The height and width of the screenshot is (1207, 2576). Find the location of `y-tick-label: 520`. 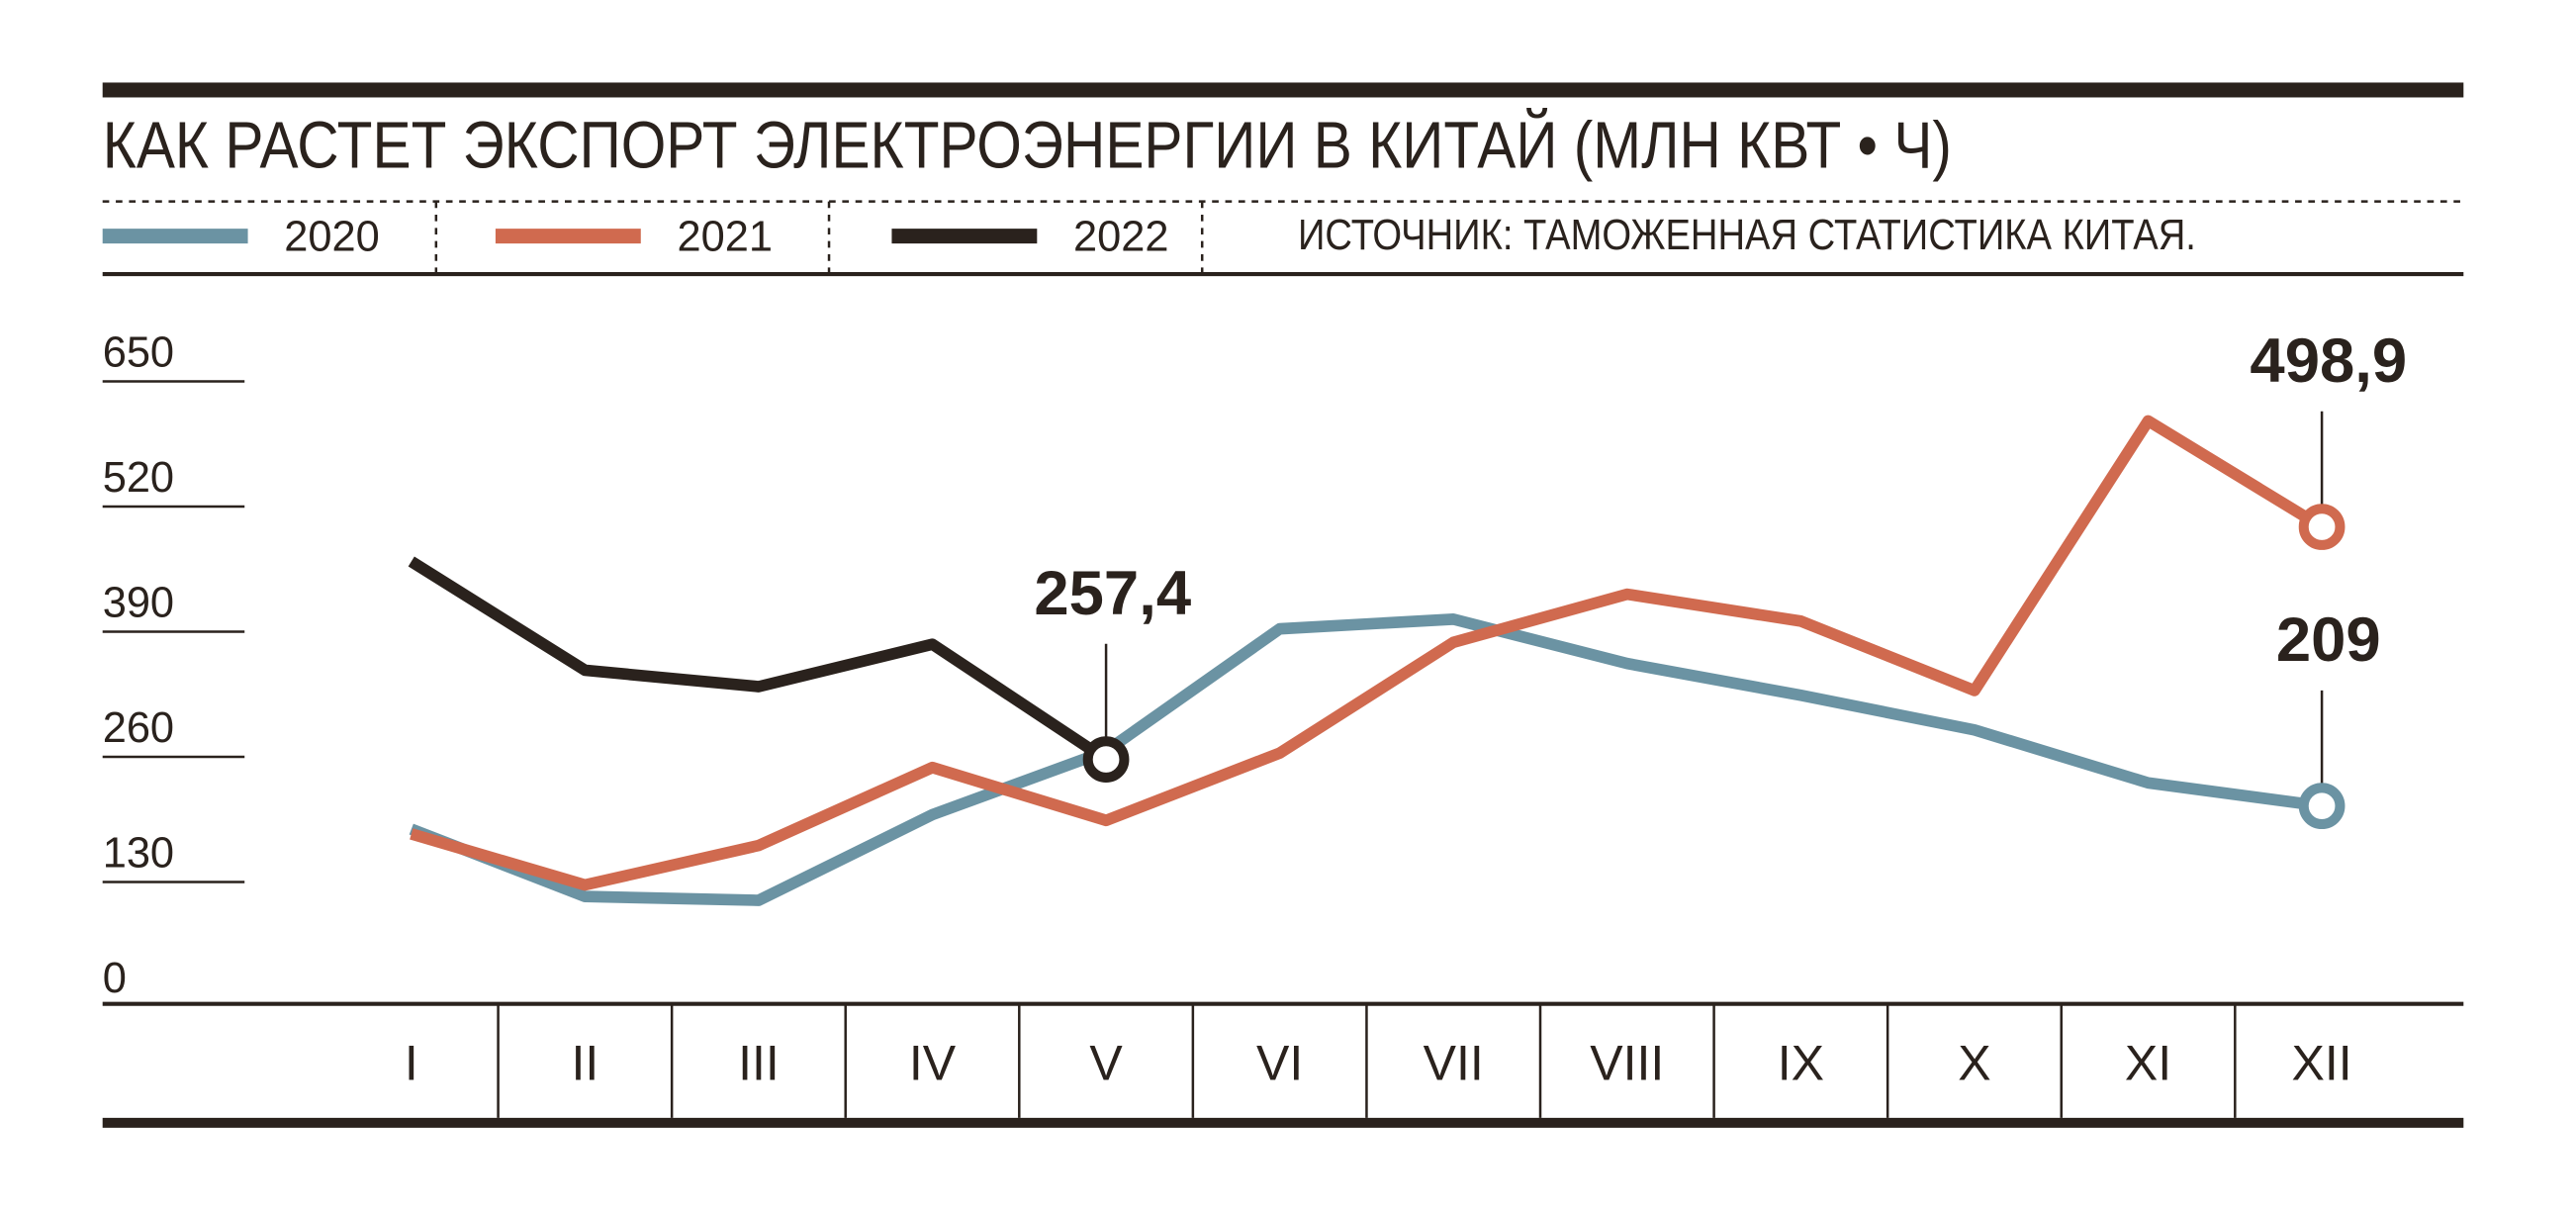

y-tick-label: 520 is located at coordinates (138, 478).